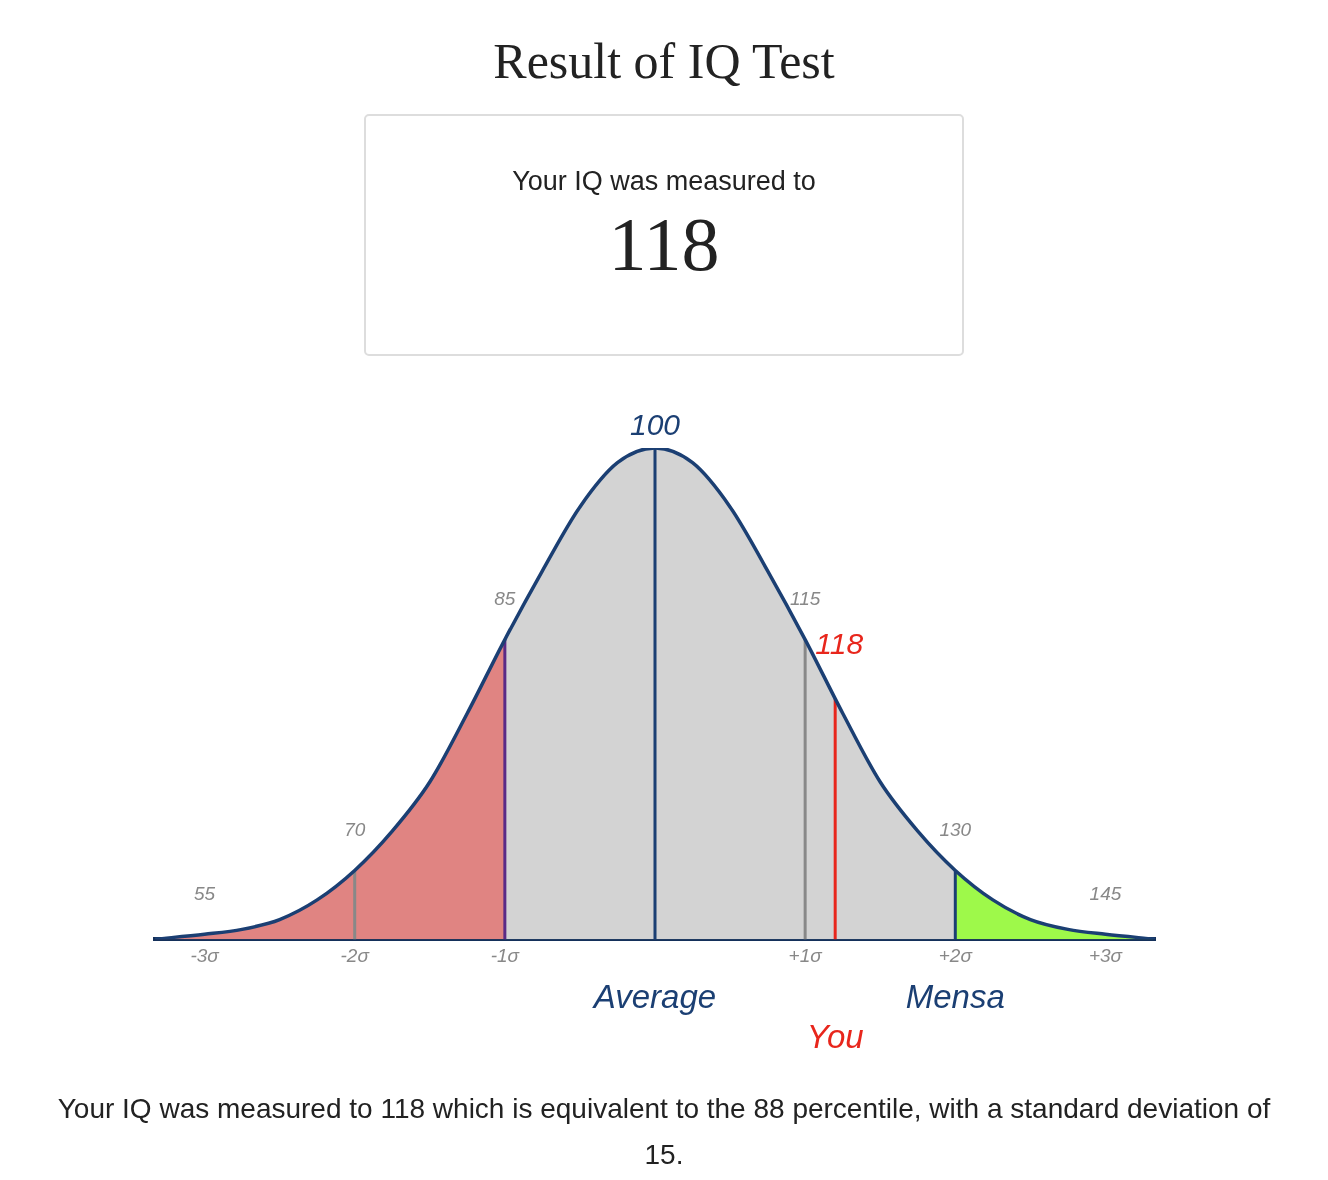  Describe the element at coordinates (835, 1037) in the screenshot. I see `ref-line-label: You` at that location.